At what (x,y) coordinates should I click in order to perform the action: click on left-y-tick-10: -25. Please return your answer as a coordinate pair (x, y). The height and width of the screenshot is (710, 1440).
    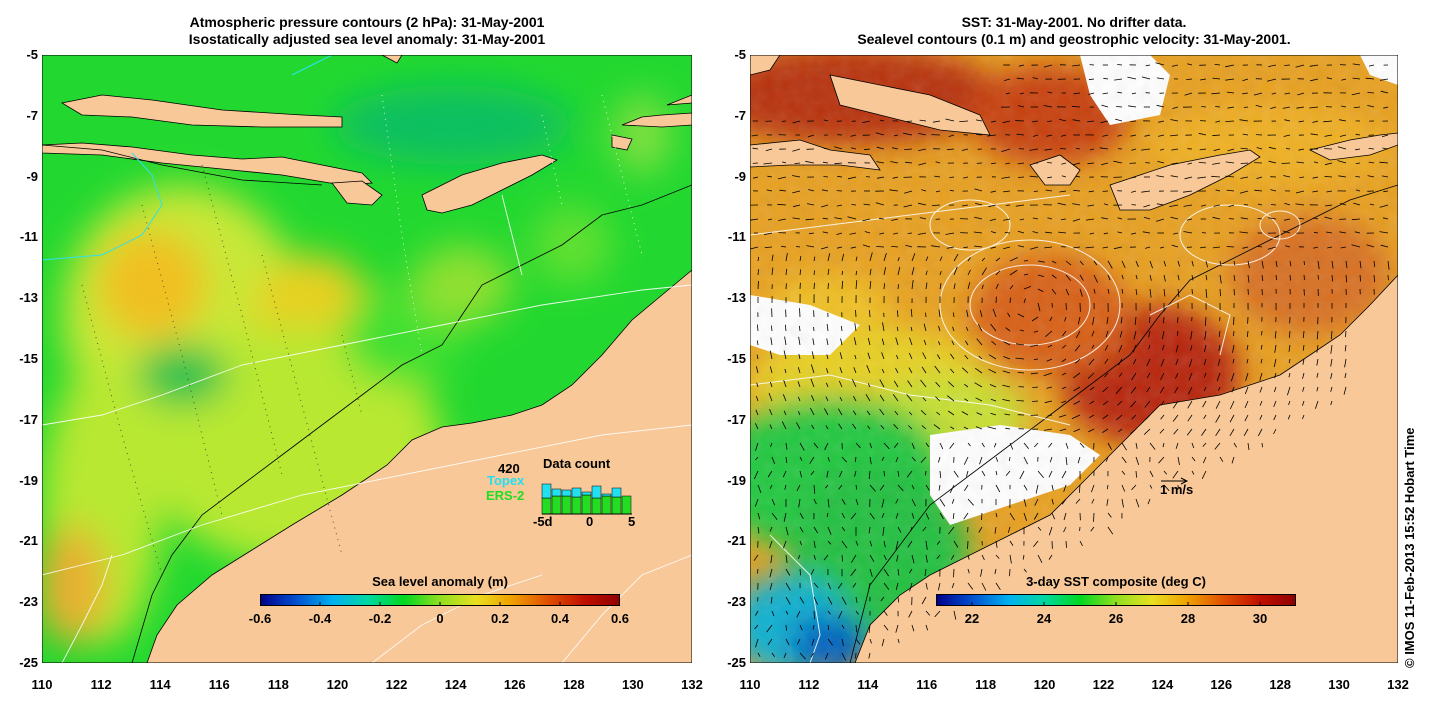
    Looking at the image, I should click on (28, 662).